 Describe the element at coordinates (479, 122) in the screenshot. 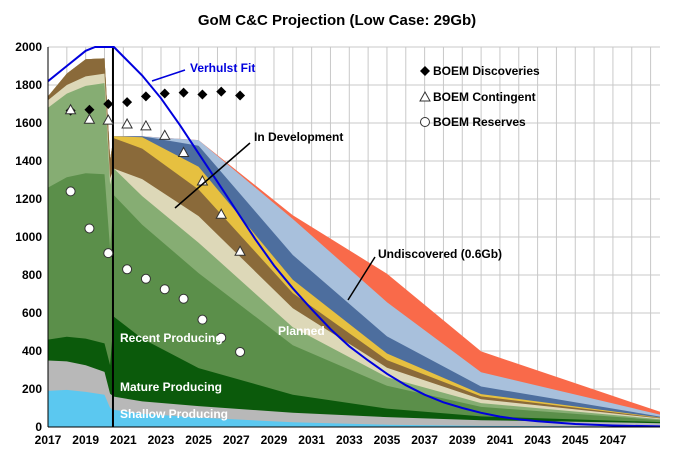

I see `legend-label-boem-reserves: BOEM Reserves` at that location.